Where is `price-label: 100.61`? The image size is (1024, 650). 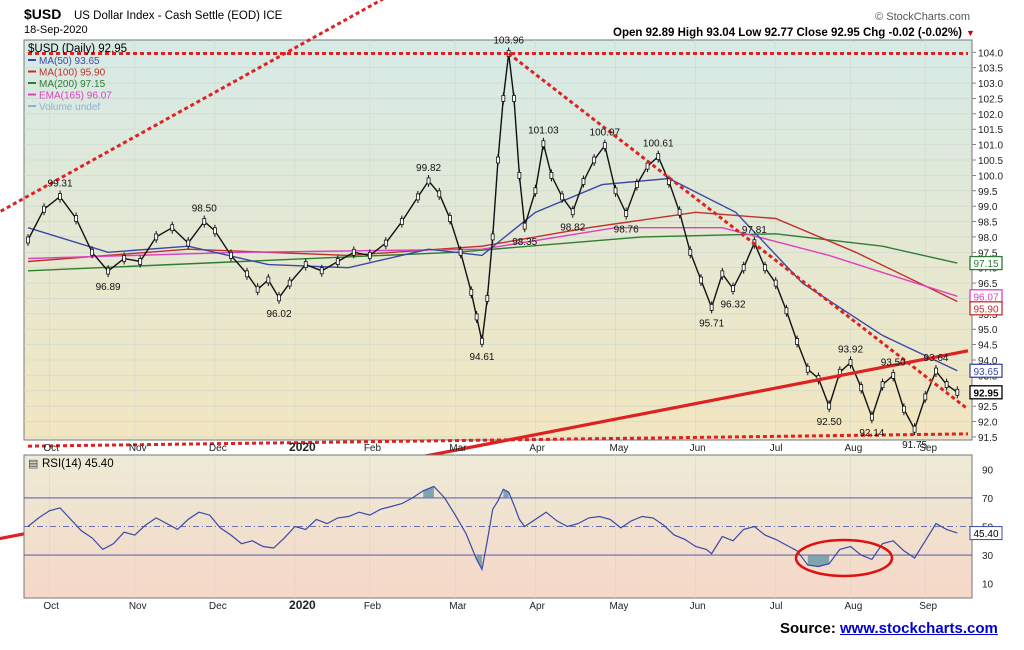
price-label: 100.61 is located at coordinates (658, 144).